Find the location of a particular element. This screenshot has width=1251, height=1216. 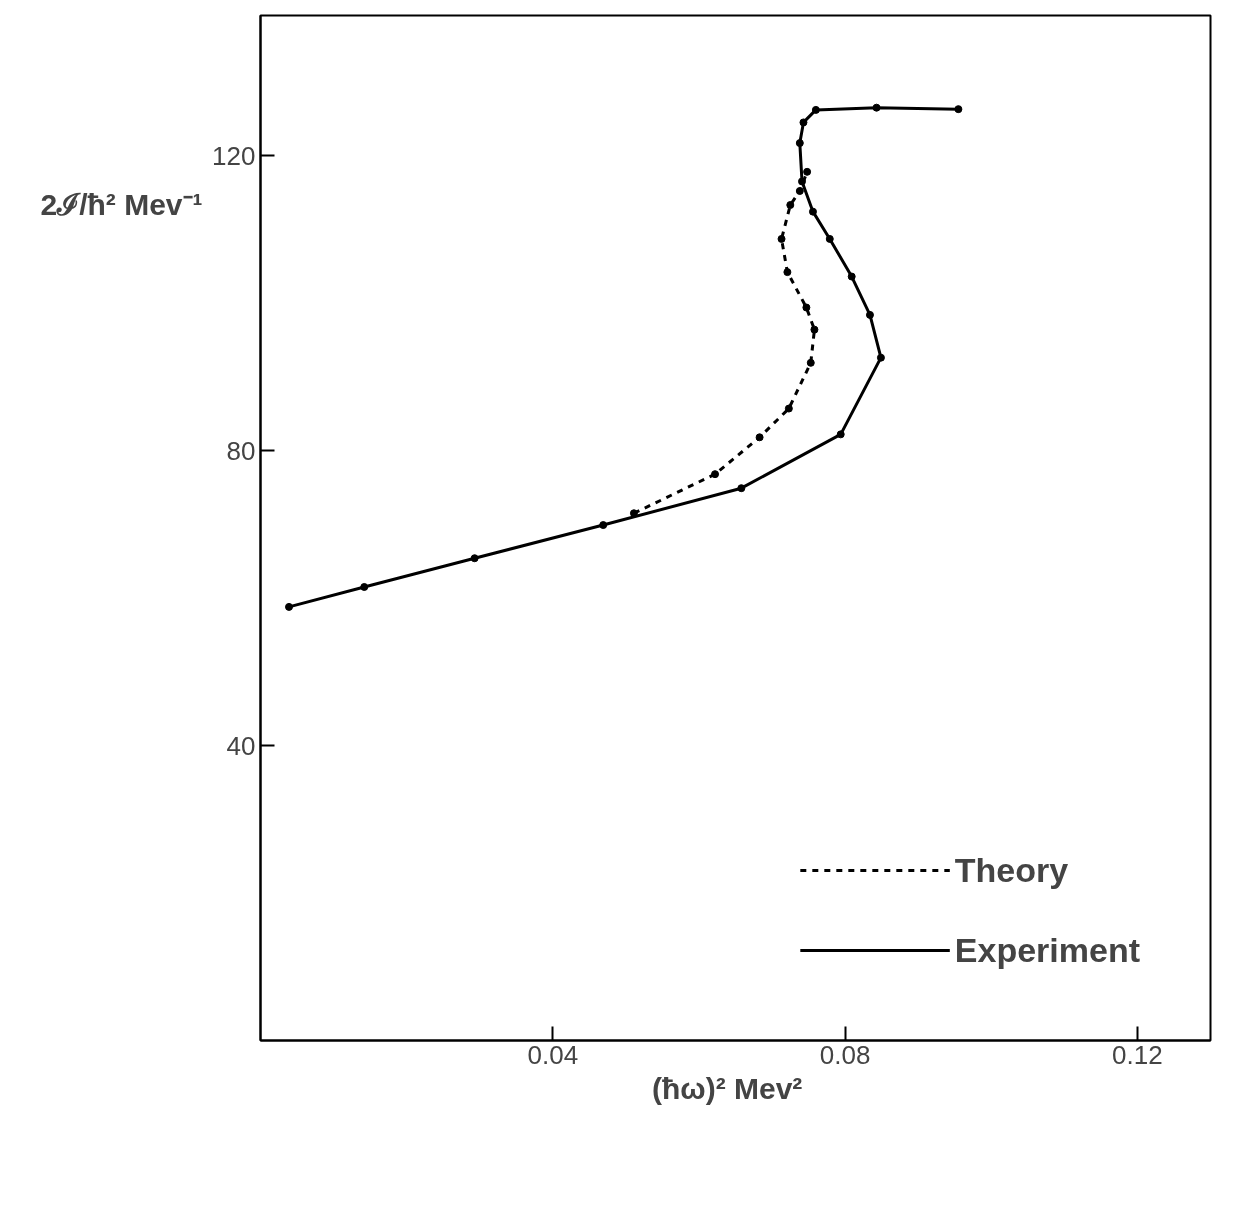

legend-label: Theory is located at coordinates (1011, 870).